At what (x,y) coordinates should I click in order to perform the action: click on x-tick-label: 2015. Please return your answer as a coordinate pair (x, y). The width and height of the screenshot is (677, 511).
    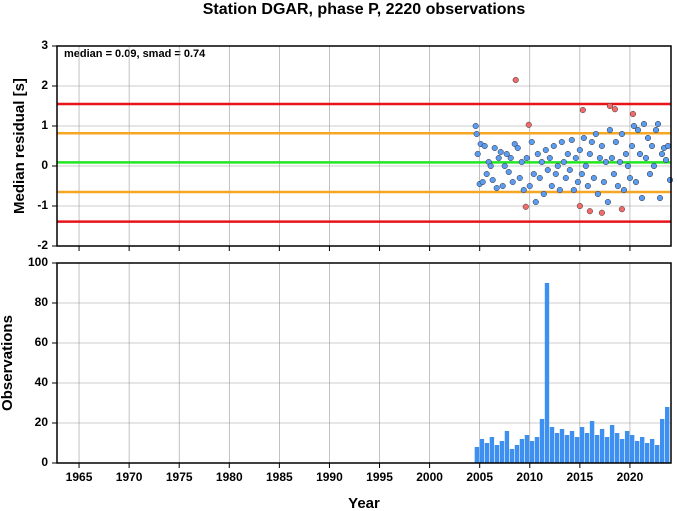
    Looking at the image, I should click on (580, 477).